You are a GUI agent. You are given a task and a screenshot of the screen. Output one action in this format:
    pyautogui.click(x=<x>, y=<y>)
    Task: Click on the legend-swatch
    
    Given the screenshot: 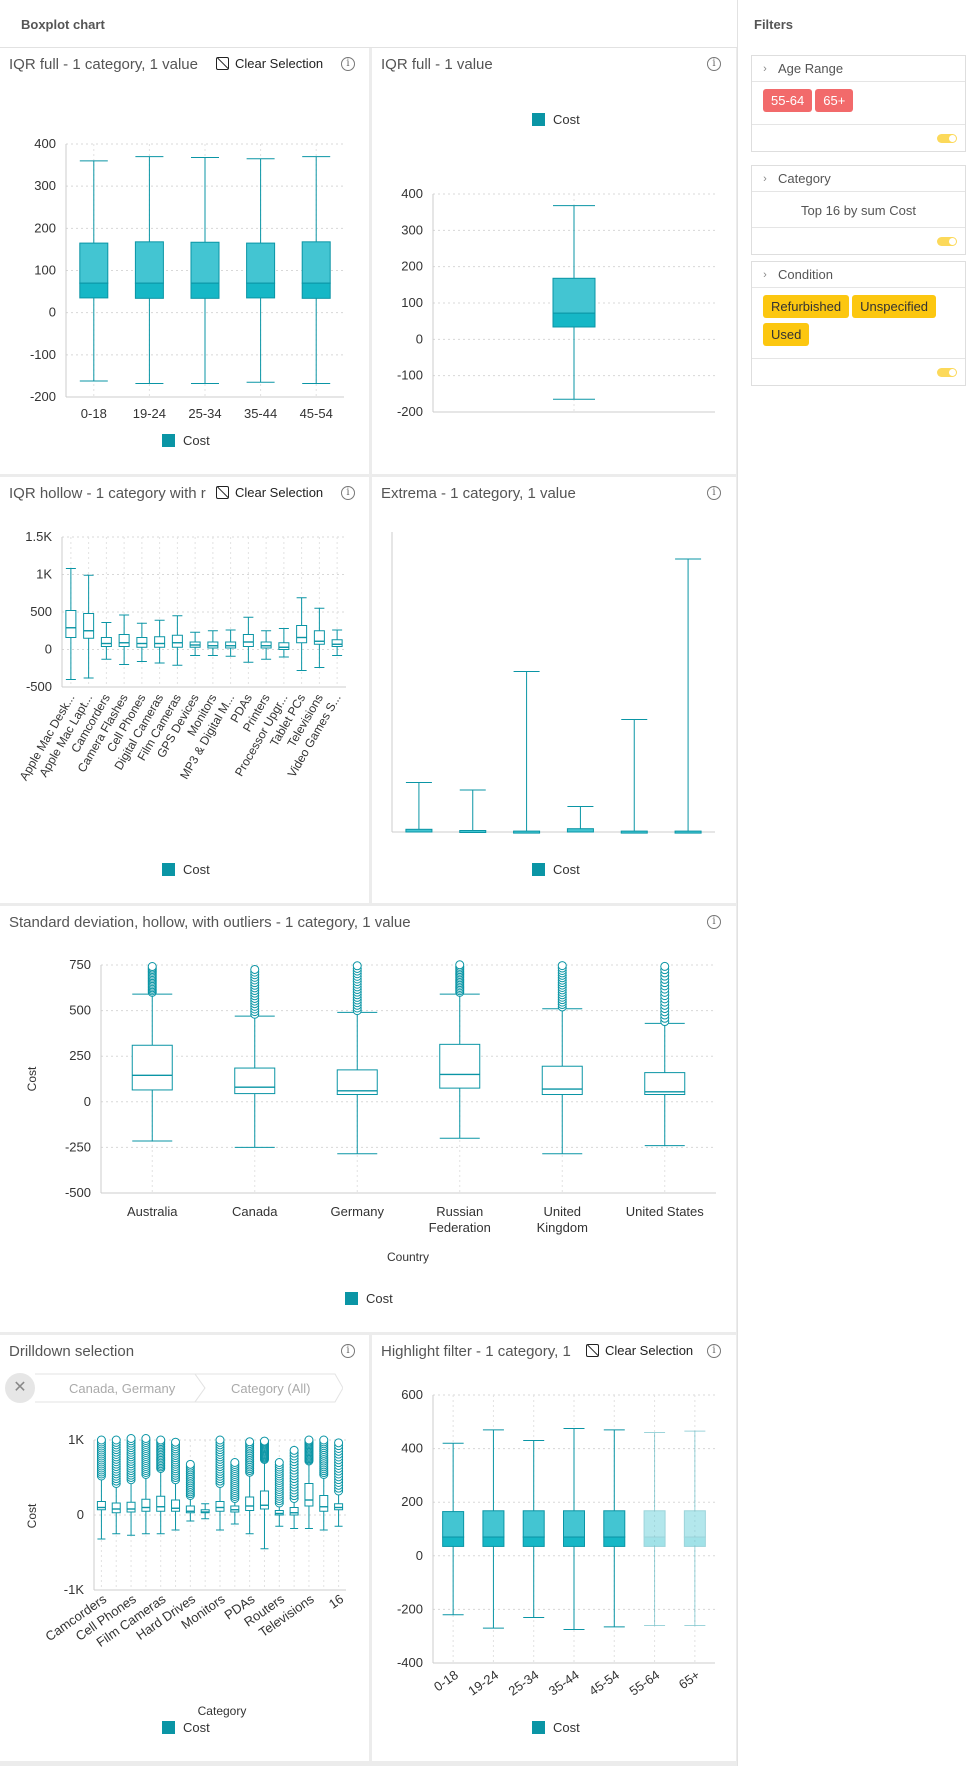 What is the action you would take?
    pyautogui.click(x=168, y=869)
    